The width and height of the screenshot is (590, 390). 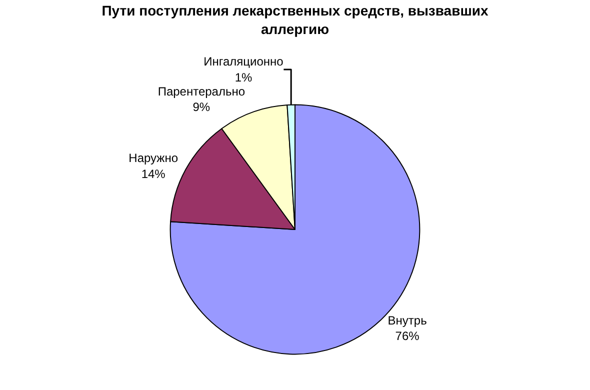 What do you see at coordinates (295, 19) in the screenshot?
I see `chart-title: Пути поступления лекарственных средств, вызвавших аллергию` at bounding box center [295, 19].